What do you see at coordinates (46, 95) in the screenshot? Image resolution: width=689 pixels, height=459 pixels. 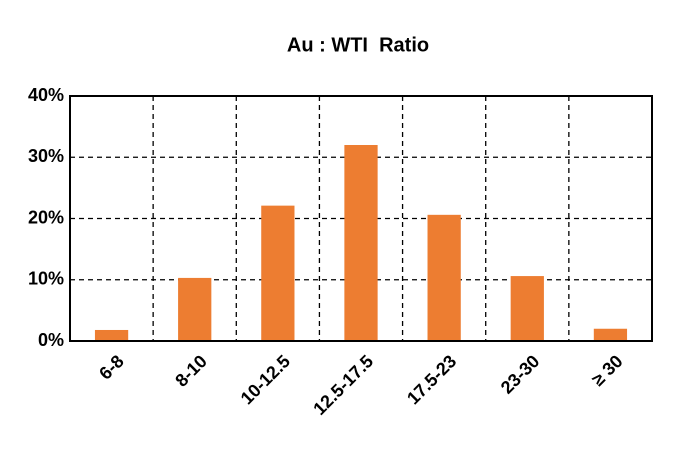 I see `y-tick-label: 40%` at bounding box center [46, 95].